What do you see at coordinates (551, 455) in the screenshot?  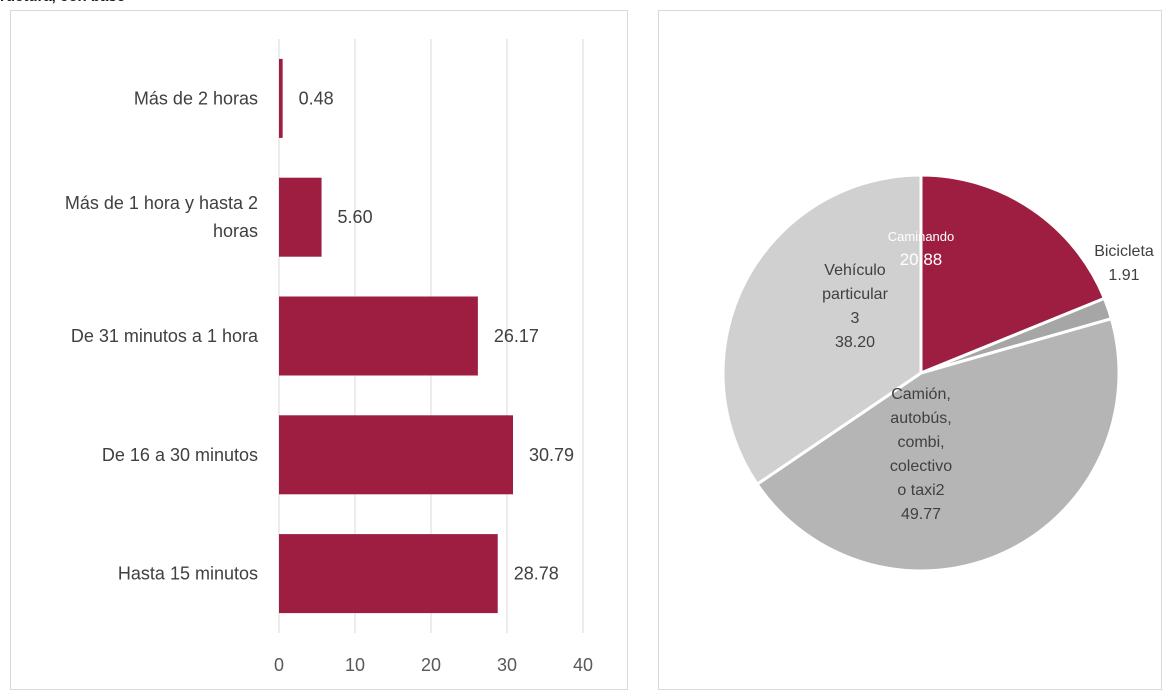 I see `data-label: 30.79` at bounding box center [551, 455].